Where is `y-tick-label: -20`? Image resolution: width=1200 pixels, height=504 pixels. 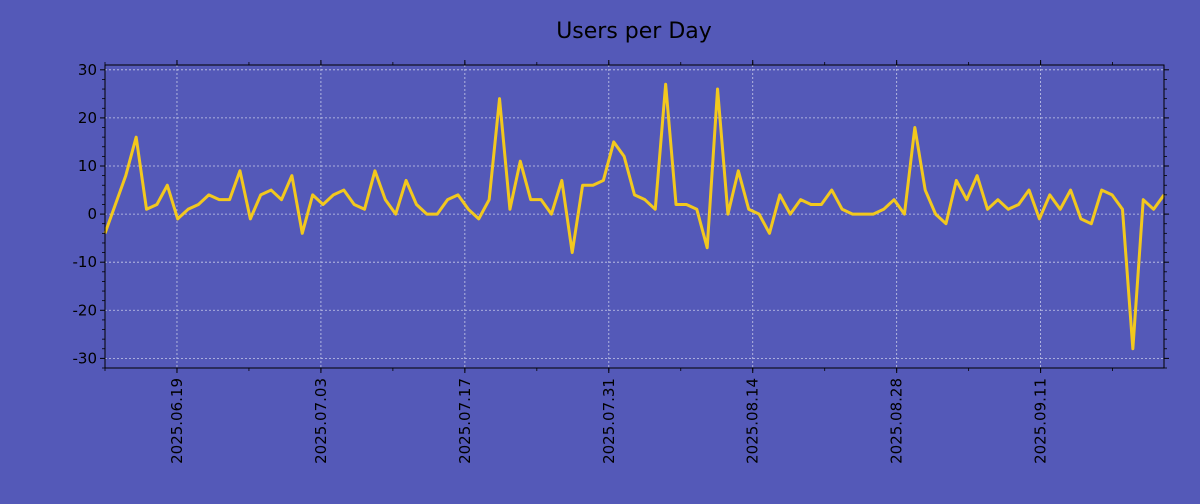 y-tick-label: -20 is located at coordinates (85, 310).